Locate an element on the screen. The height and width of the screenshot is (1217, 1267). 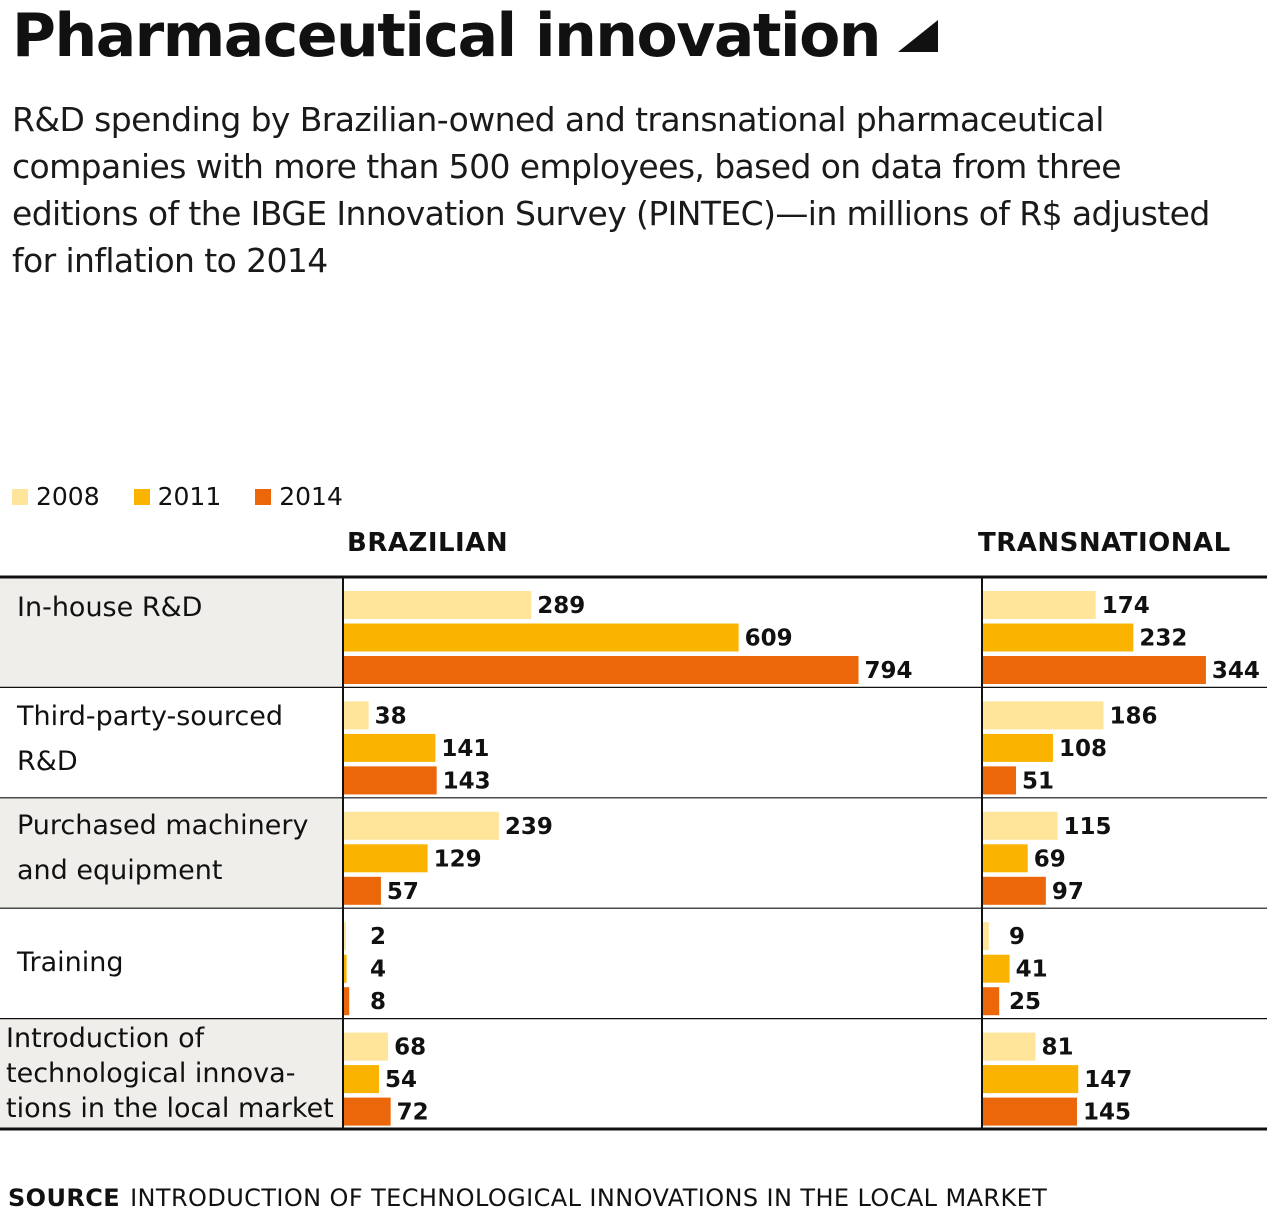
bar-brazilian-2011-row1 is located at coordinates (390, 747).